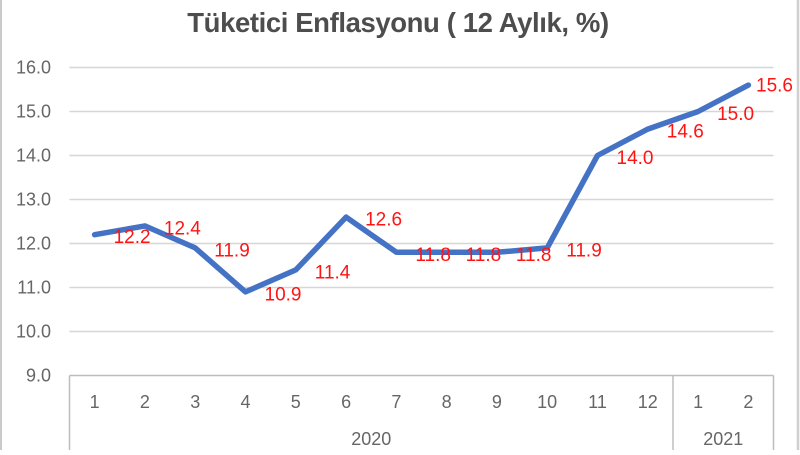 This screenshot has height=455, width=800. I want to click on svg-text: 11.4, so click(333, 272).